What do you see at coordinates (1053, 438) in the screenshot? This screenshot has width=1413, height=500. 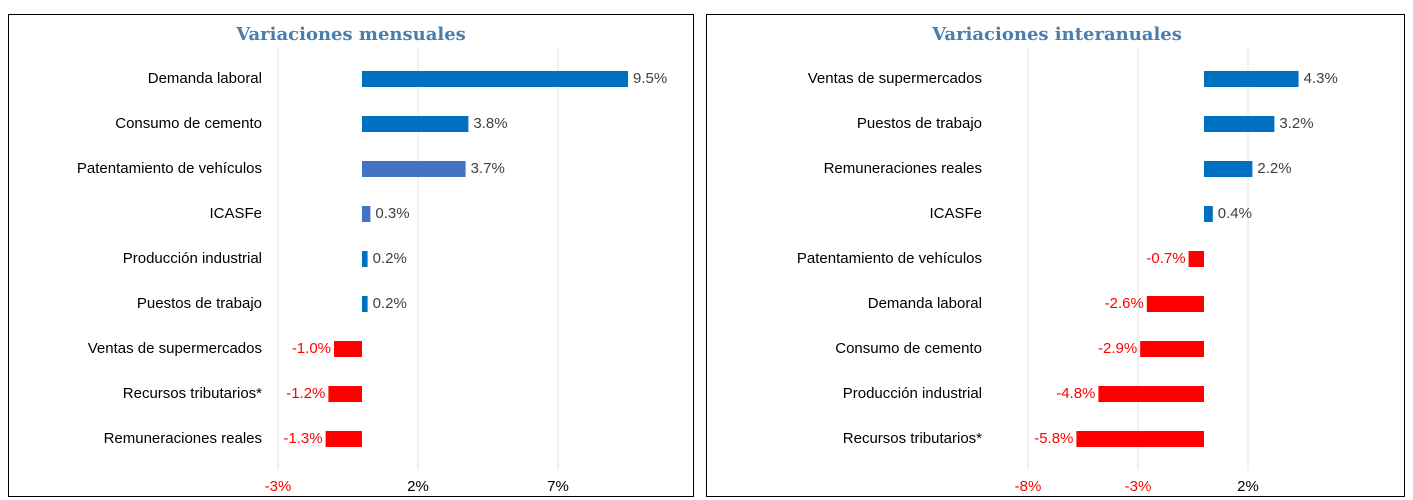 I see `value-label: -5.8%` at bounding box center [1053, 438].